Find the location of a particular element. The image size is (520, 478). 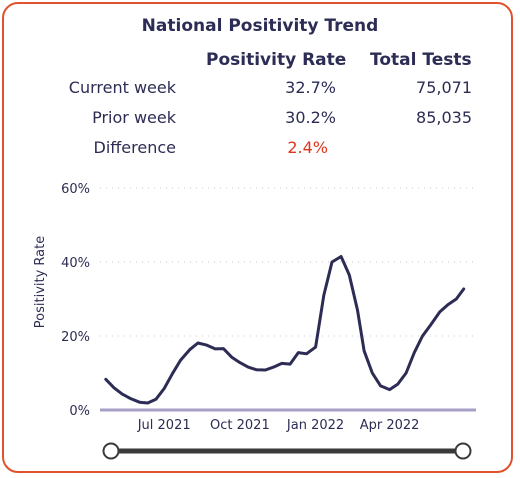

difference-rate: 2.4% is located at coordinates (307, 147).